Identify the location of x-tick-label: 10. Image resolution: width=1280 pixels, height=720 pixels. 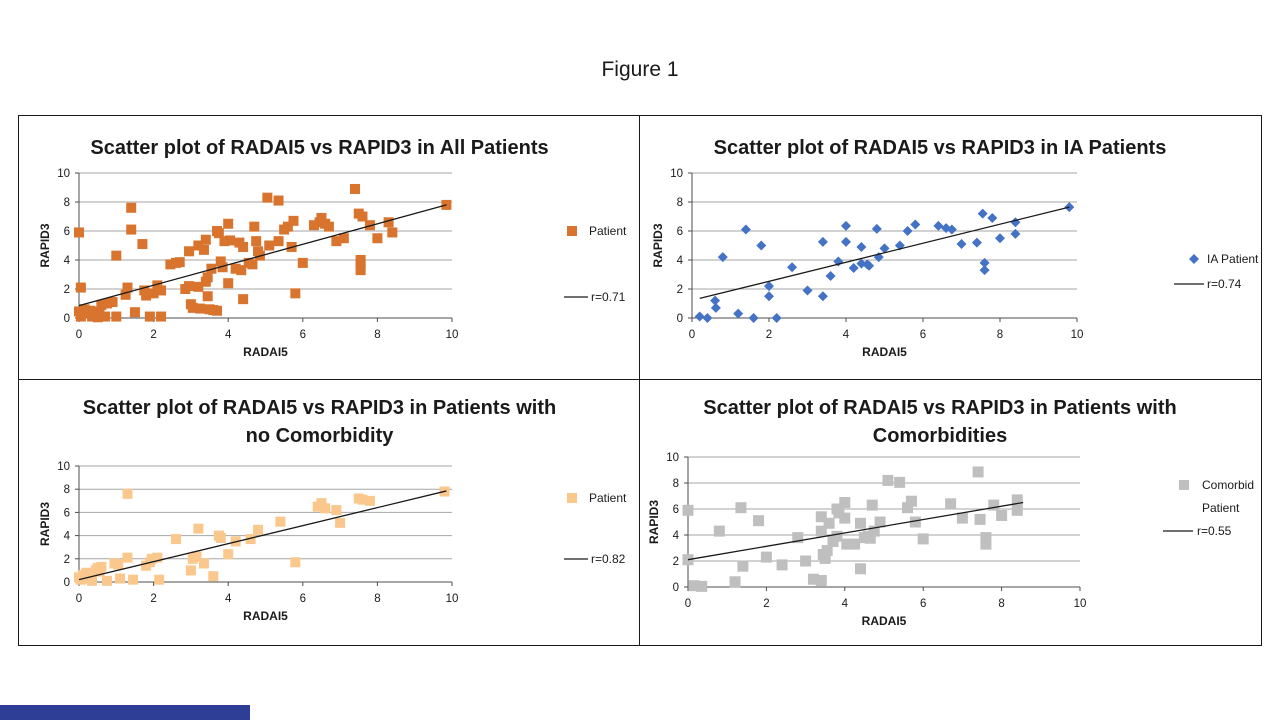
(1080, 604).